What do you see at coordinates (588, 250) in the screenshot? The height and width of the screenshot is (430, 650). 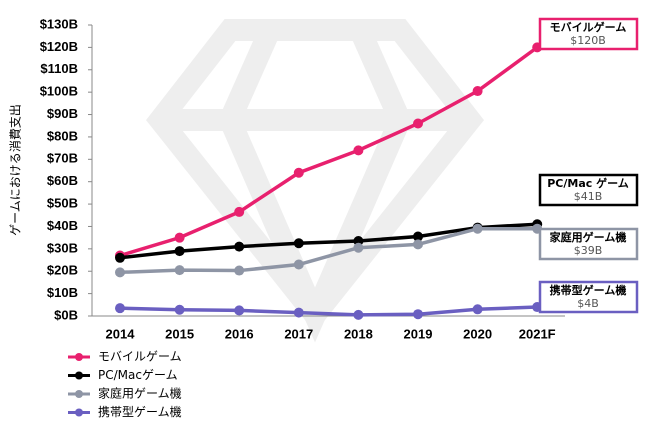 I see `value-label: $39B` at bounding box center [588, 250].